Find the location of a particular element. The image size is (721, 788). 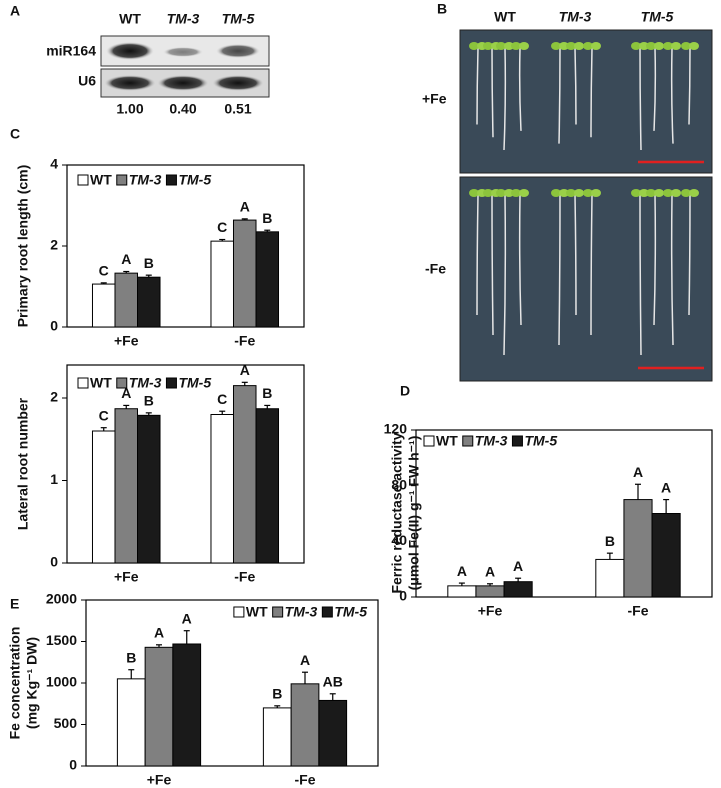

photo is located at coordinates (586, 279).